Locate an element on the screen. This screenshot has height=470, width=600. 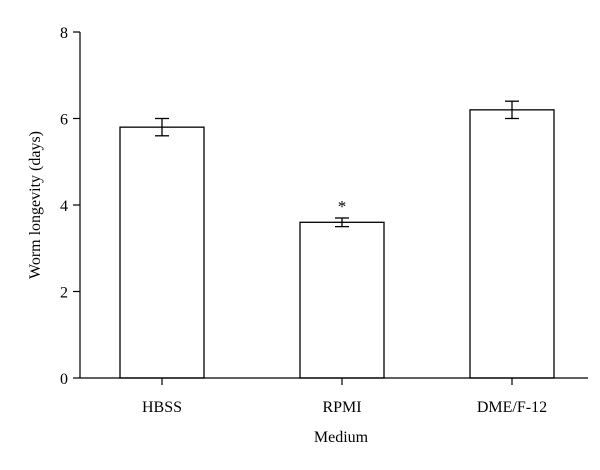
x-tick-label: DME/F-12 is located at coordinates (512, 407).